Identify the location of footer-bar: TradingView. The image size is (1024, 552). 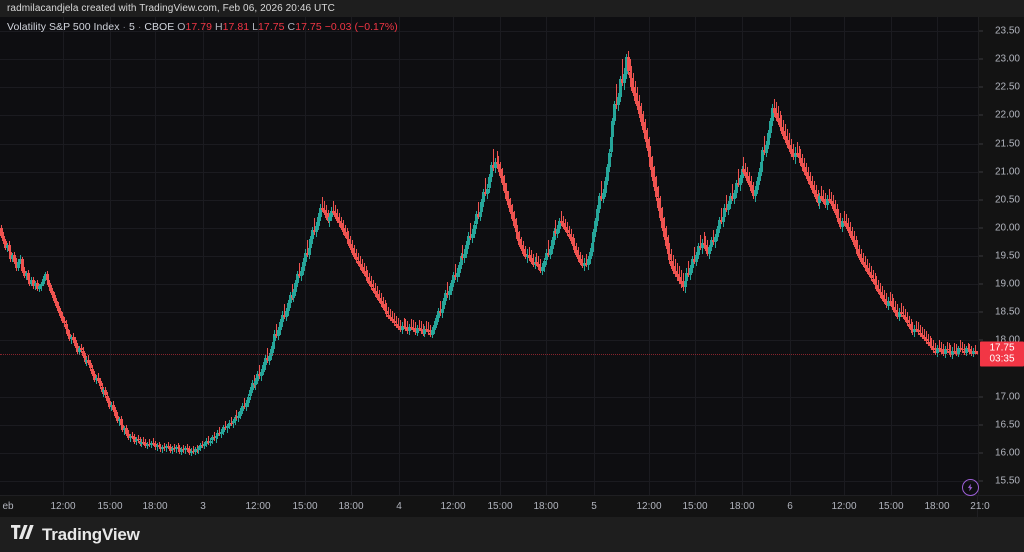
(512, 534).